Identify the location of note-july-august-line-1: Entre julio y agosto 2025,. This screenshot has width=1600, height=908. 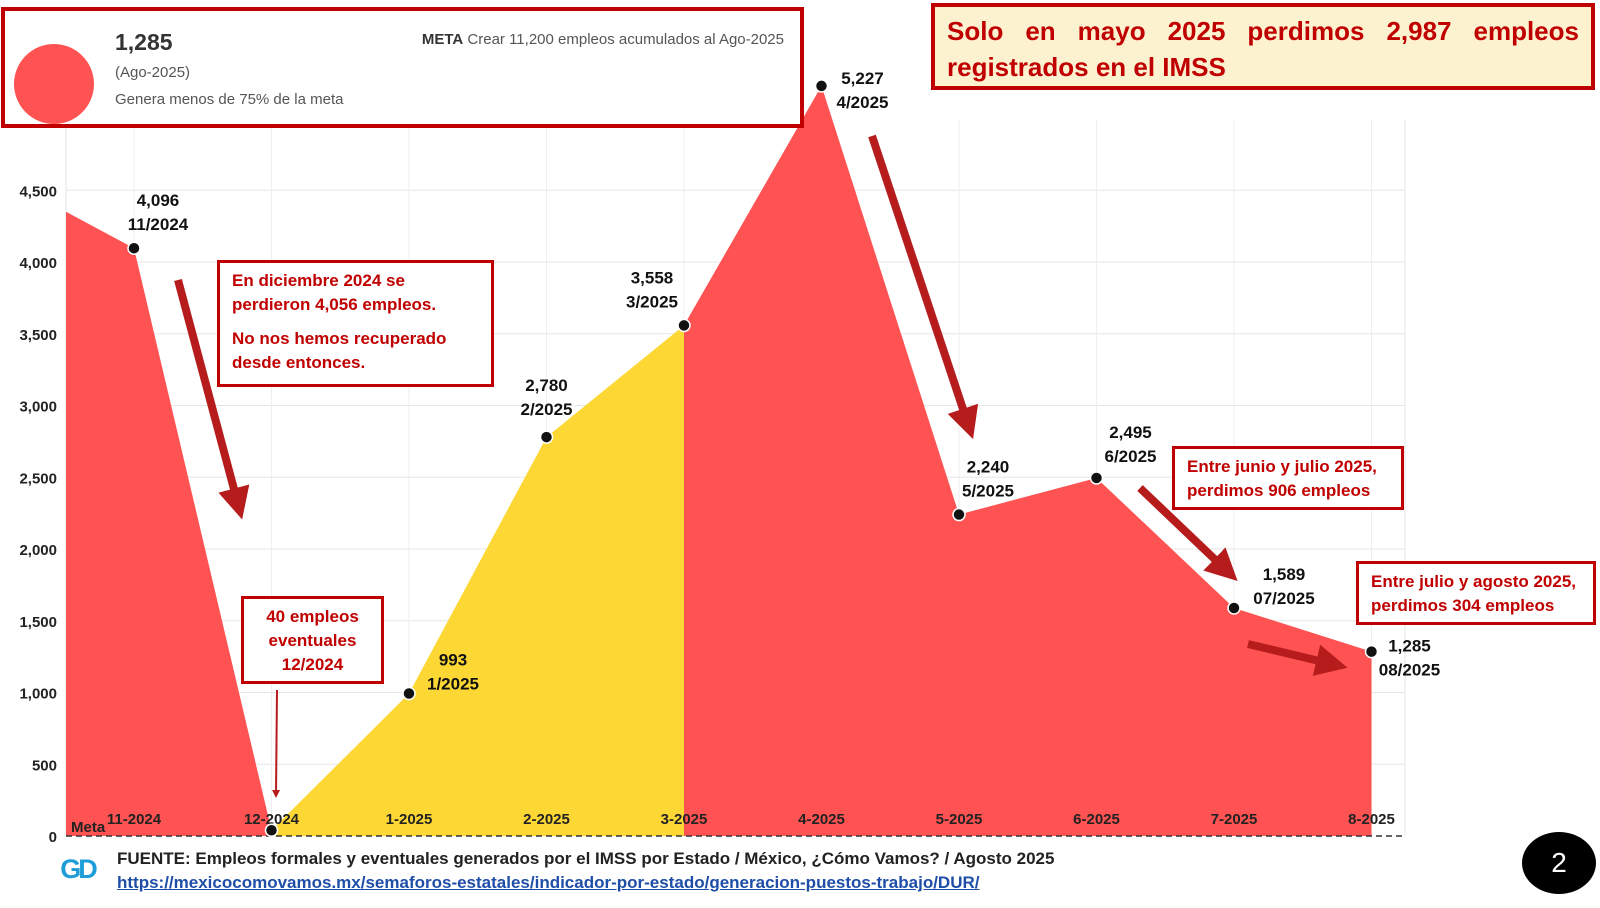
(1474, 581).